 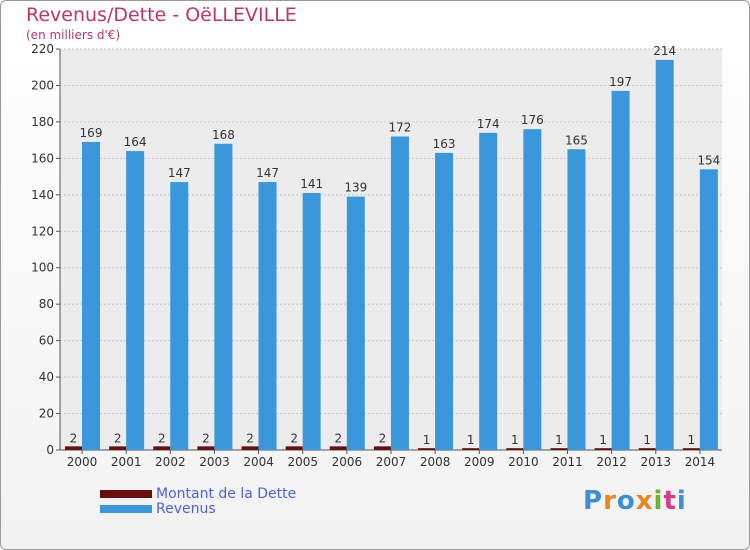 I want to click on label-revenus-2014: 154, so click(x=708, y=160).